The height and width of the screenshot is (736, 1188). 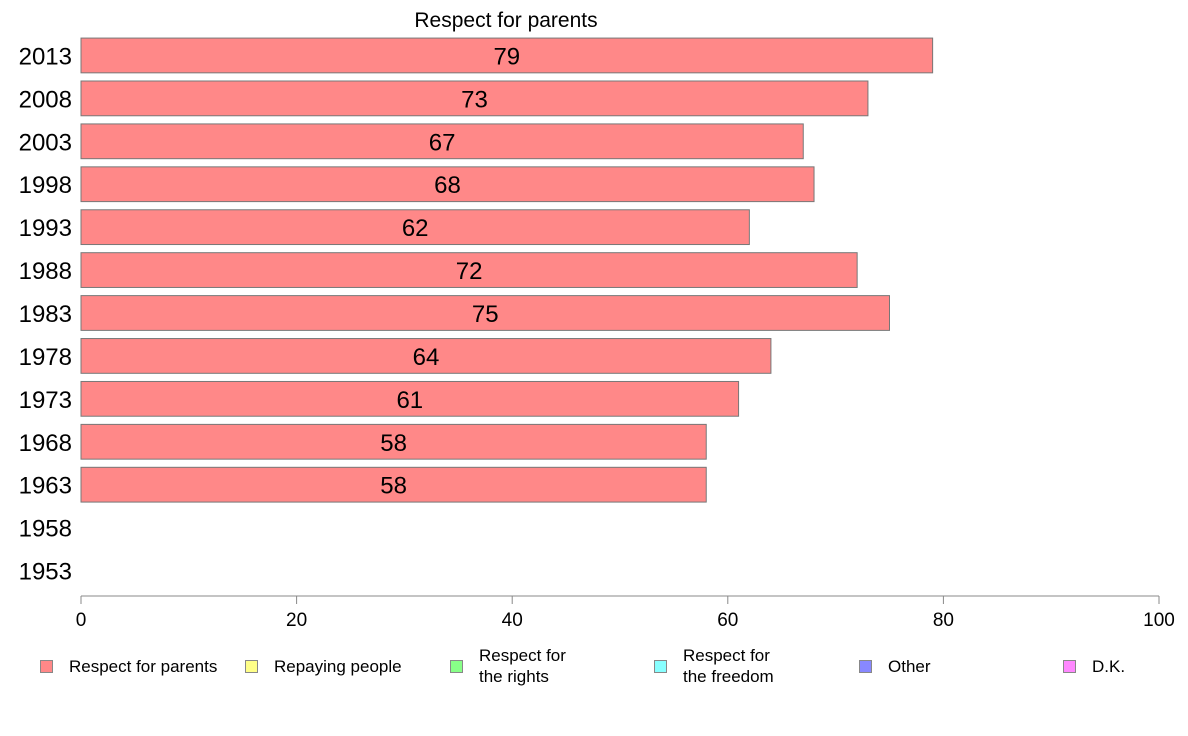 I want to click on legend-item-respect-for-the-freedom: Respect for the freedom, so click(x=723, y=666).